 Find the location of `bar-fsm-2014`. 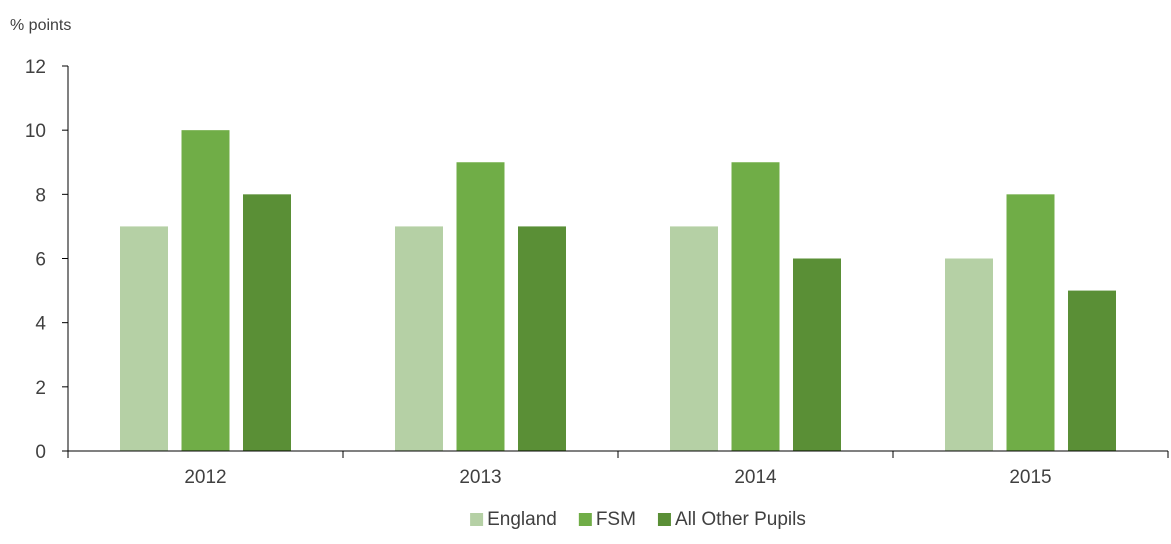

bar-fsm-2014 is located at coordinates (755, 306).